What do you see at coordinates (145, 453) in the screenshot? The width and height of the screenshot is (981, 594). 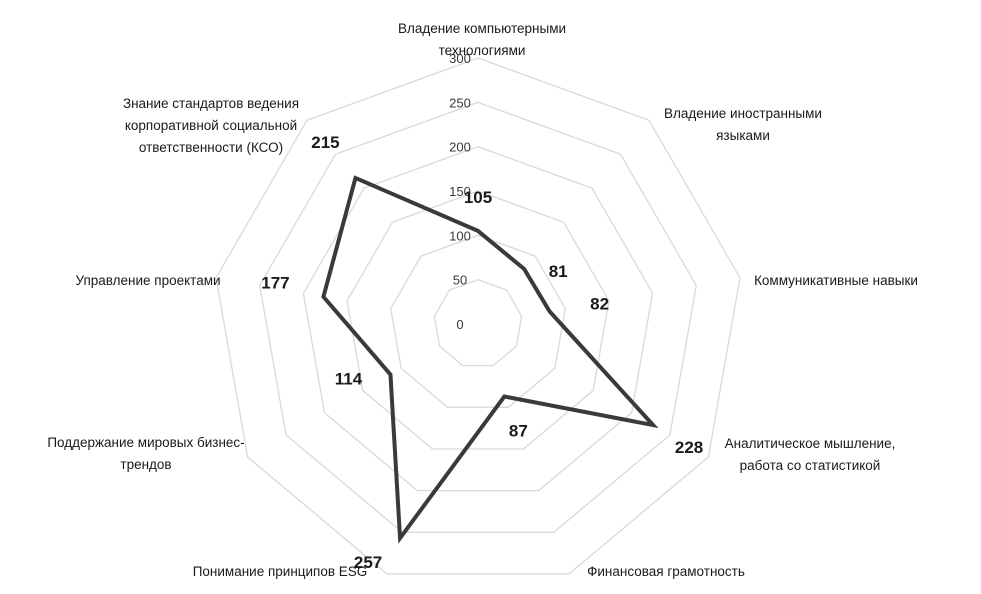 I see `category-label: Поддержание мировых бизнес-трендов` at bounding box center [145, 453].